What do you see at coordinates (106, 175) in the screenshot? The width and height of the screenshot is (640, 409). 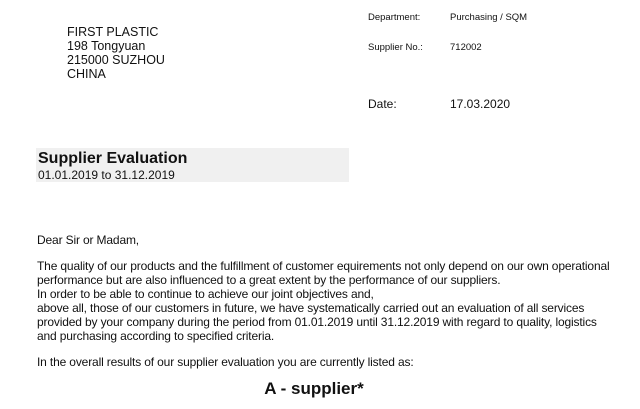 I see `evaluation-period: 01.01.2019 to 31.12.2019` at bounding box center [106, 175].